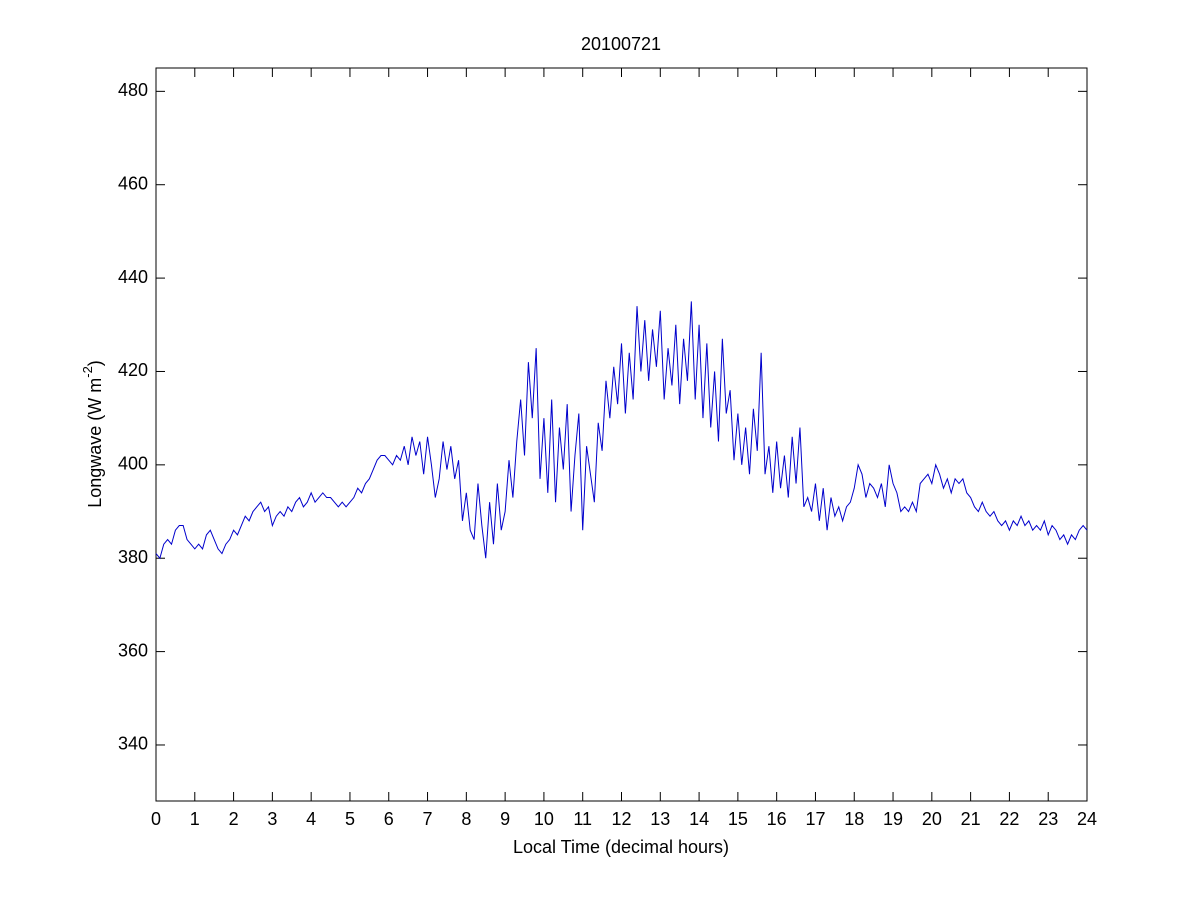 This screenshot has width=1201, height=900. What do you see at coordinates (932, 819) in the screenshot?
I see `x-tick-label: 20` at bounding box center [932, 819].